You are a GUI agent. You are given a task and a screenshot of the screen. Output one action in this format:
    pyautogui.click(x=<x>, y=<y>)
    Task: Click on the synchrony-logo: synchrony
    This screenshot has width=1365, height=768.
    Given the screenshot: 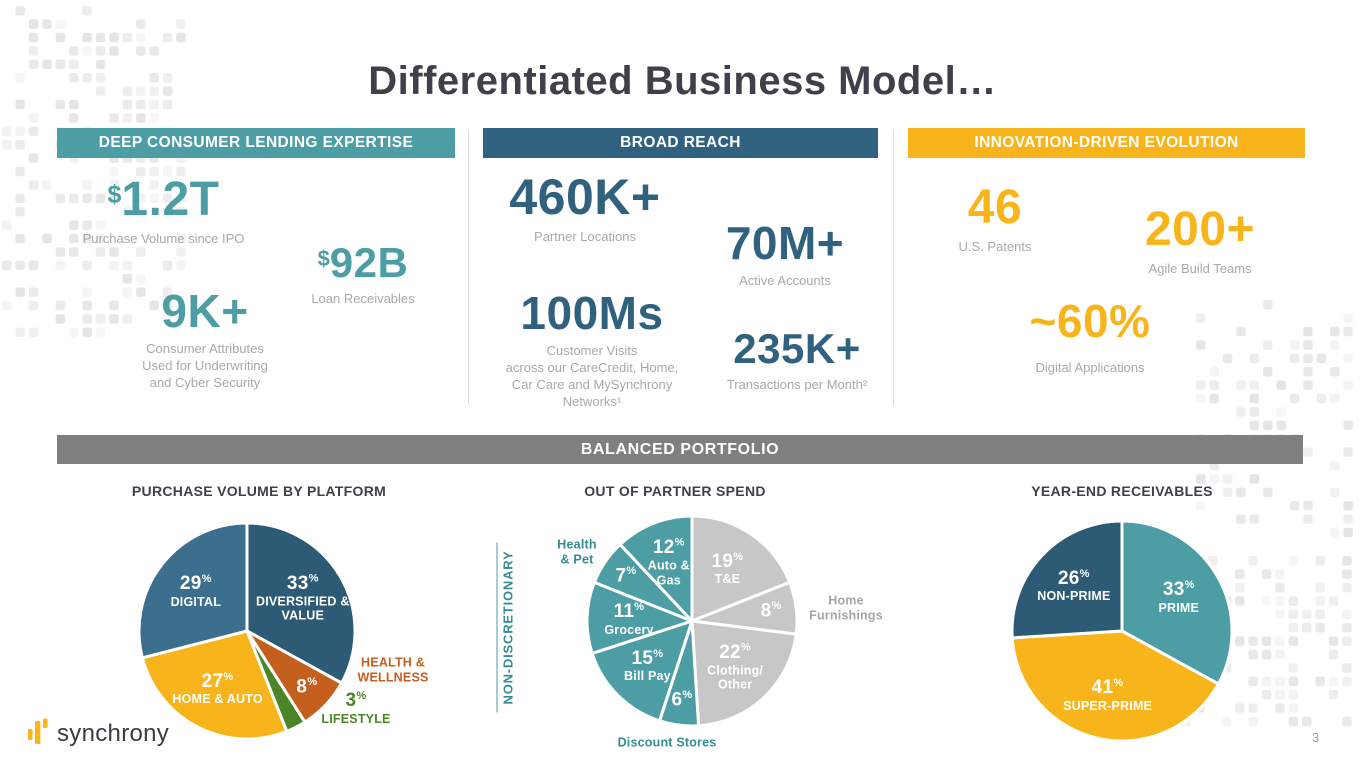 What is the action you would take?
    pyautogui.click(x=98, y=733)
    